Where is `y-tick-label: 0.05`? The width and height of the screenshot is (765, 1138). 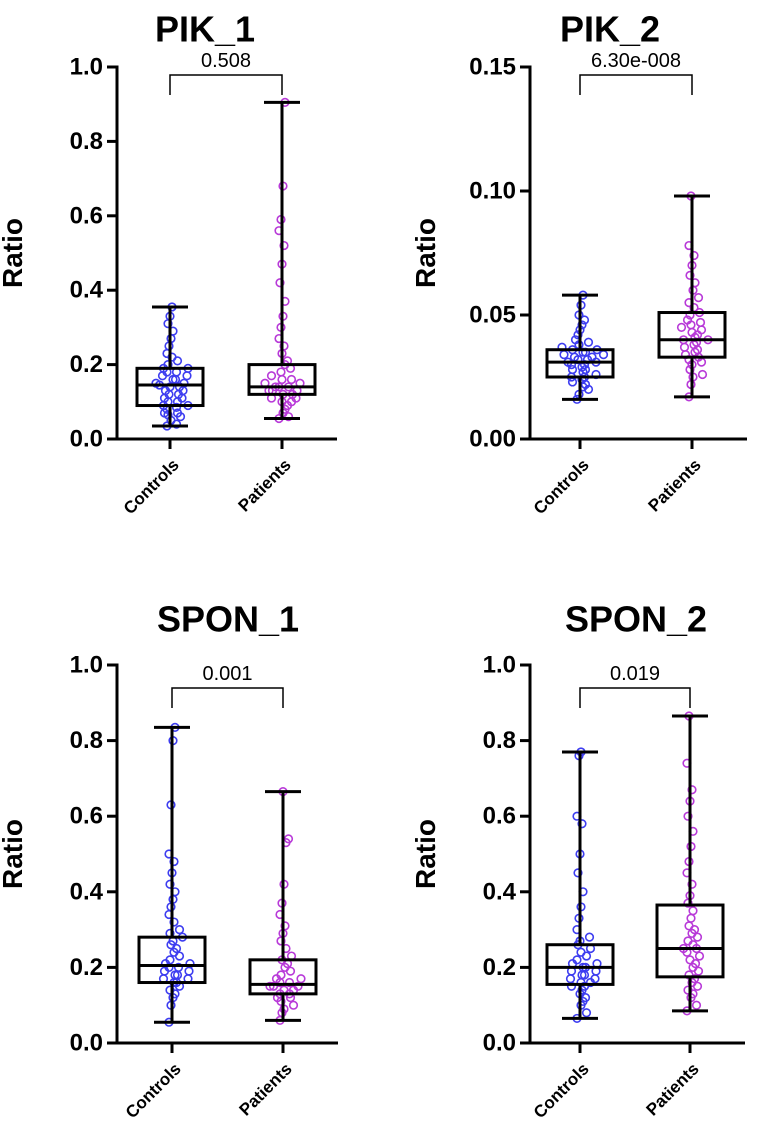
y-tick-label: 0.05 is located at coordinates (492, 315).